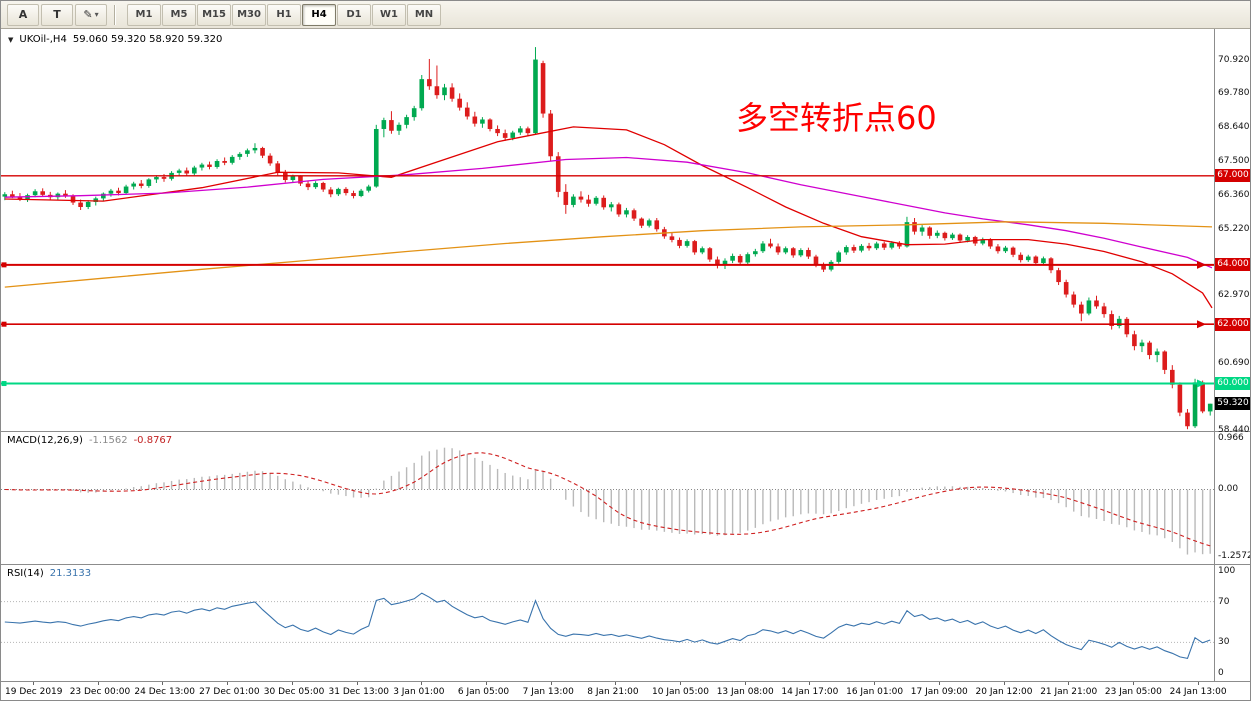 The image size is (1251, 701). I want to click on macd-main-value: -1.1562, so click(108, 440).